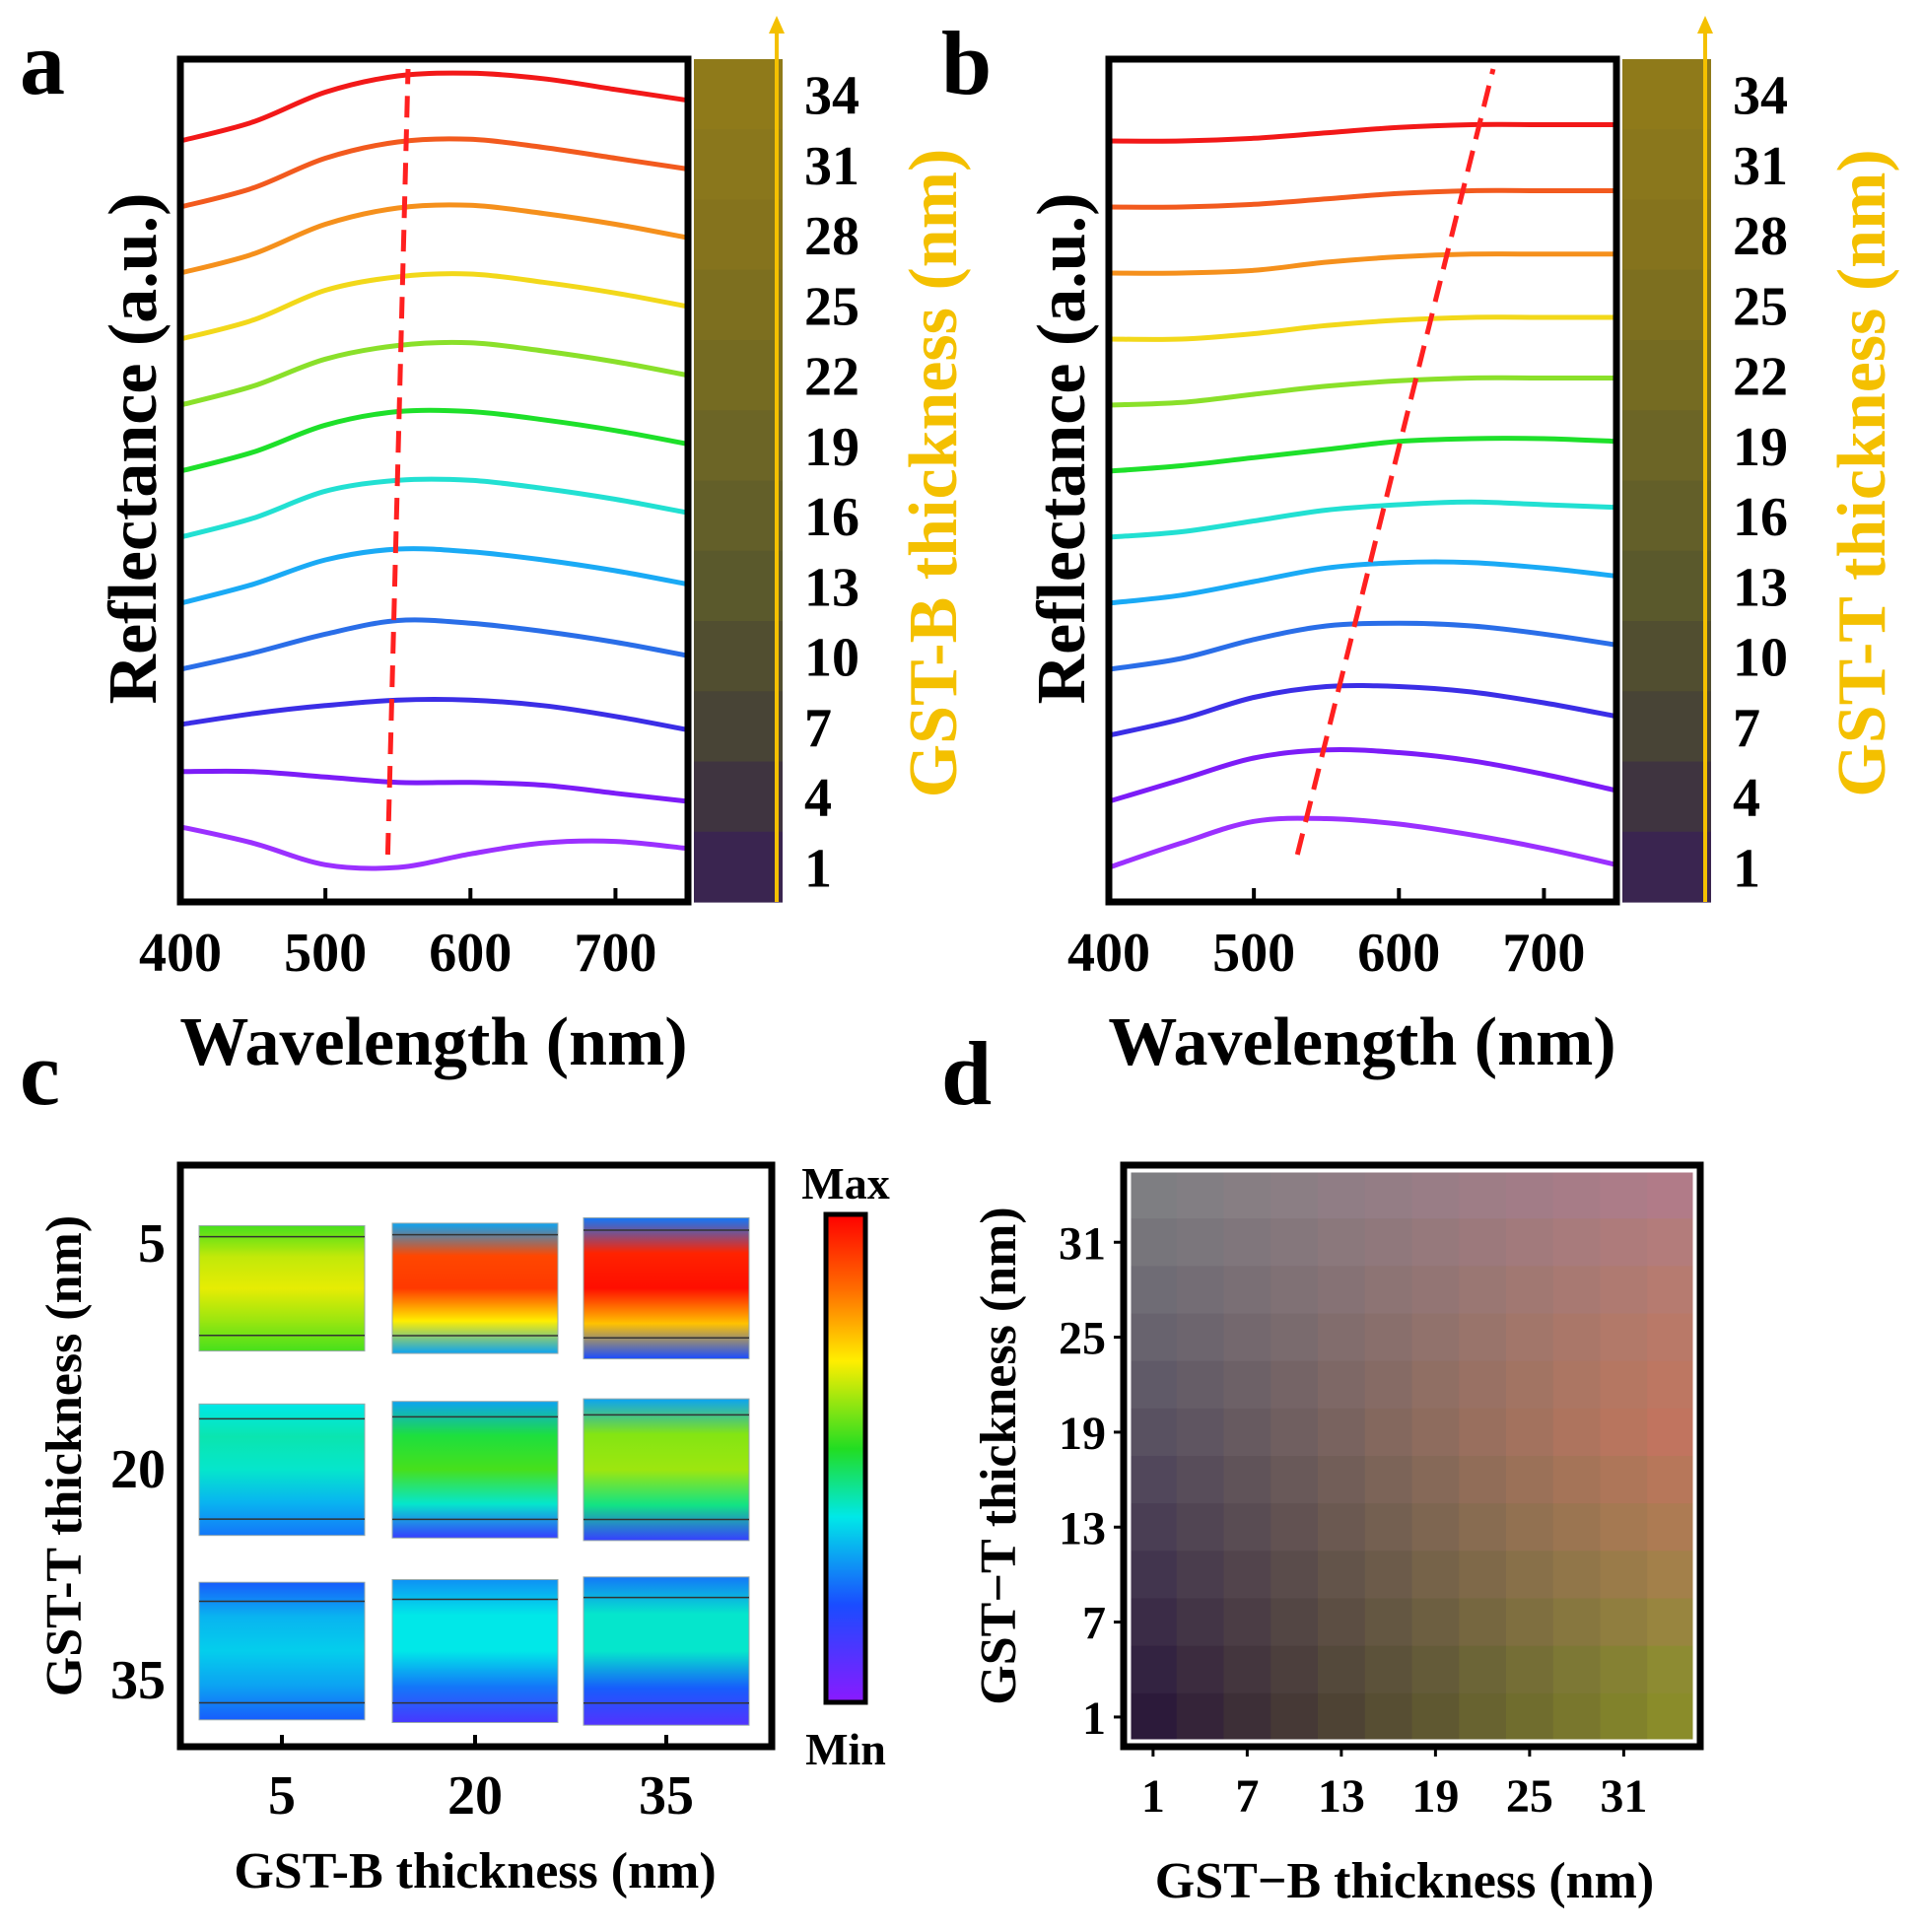  Describe the element at coordinates (845, 1749) in the screenshot. I see `panel-c-colorbar-min: Min` at that location.